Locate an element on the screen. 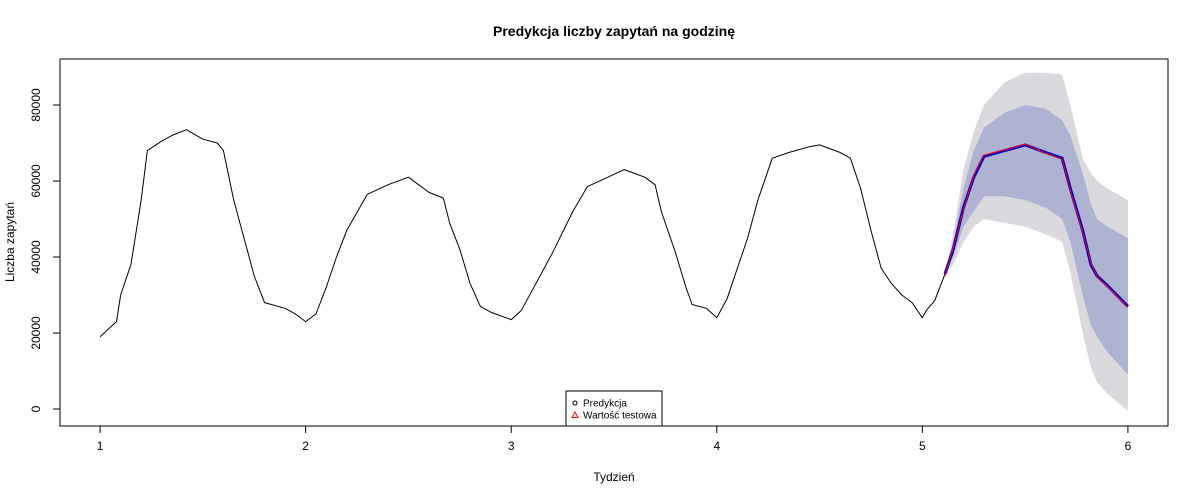 This screenshot has width=1200, height=500. x-tick-label: 1 is located at coordinates (100, 446).